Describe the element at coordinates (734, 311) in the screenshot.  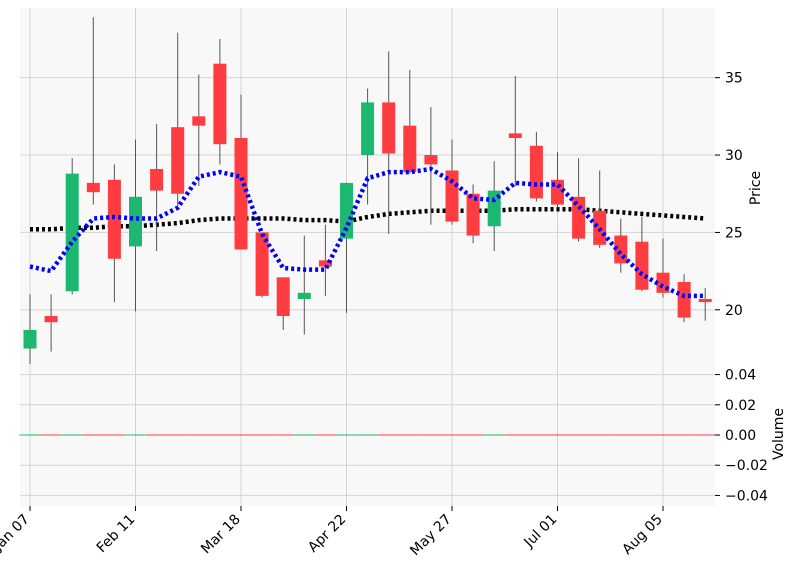
I see `price-tick-label: 20` at that location.